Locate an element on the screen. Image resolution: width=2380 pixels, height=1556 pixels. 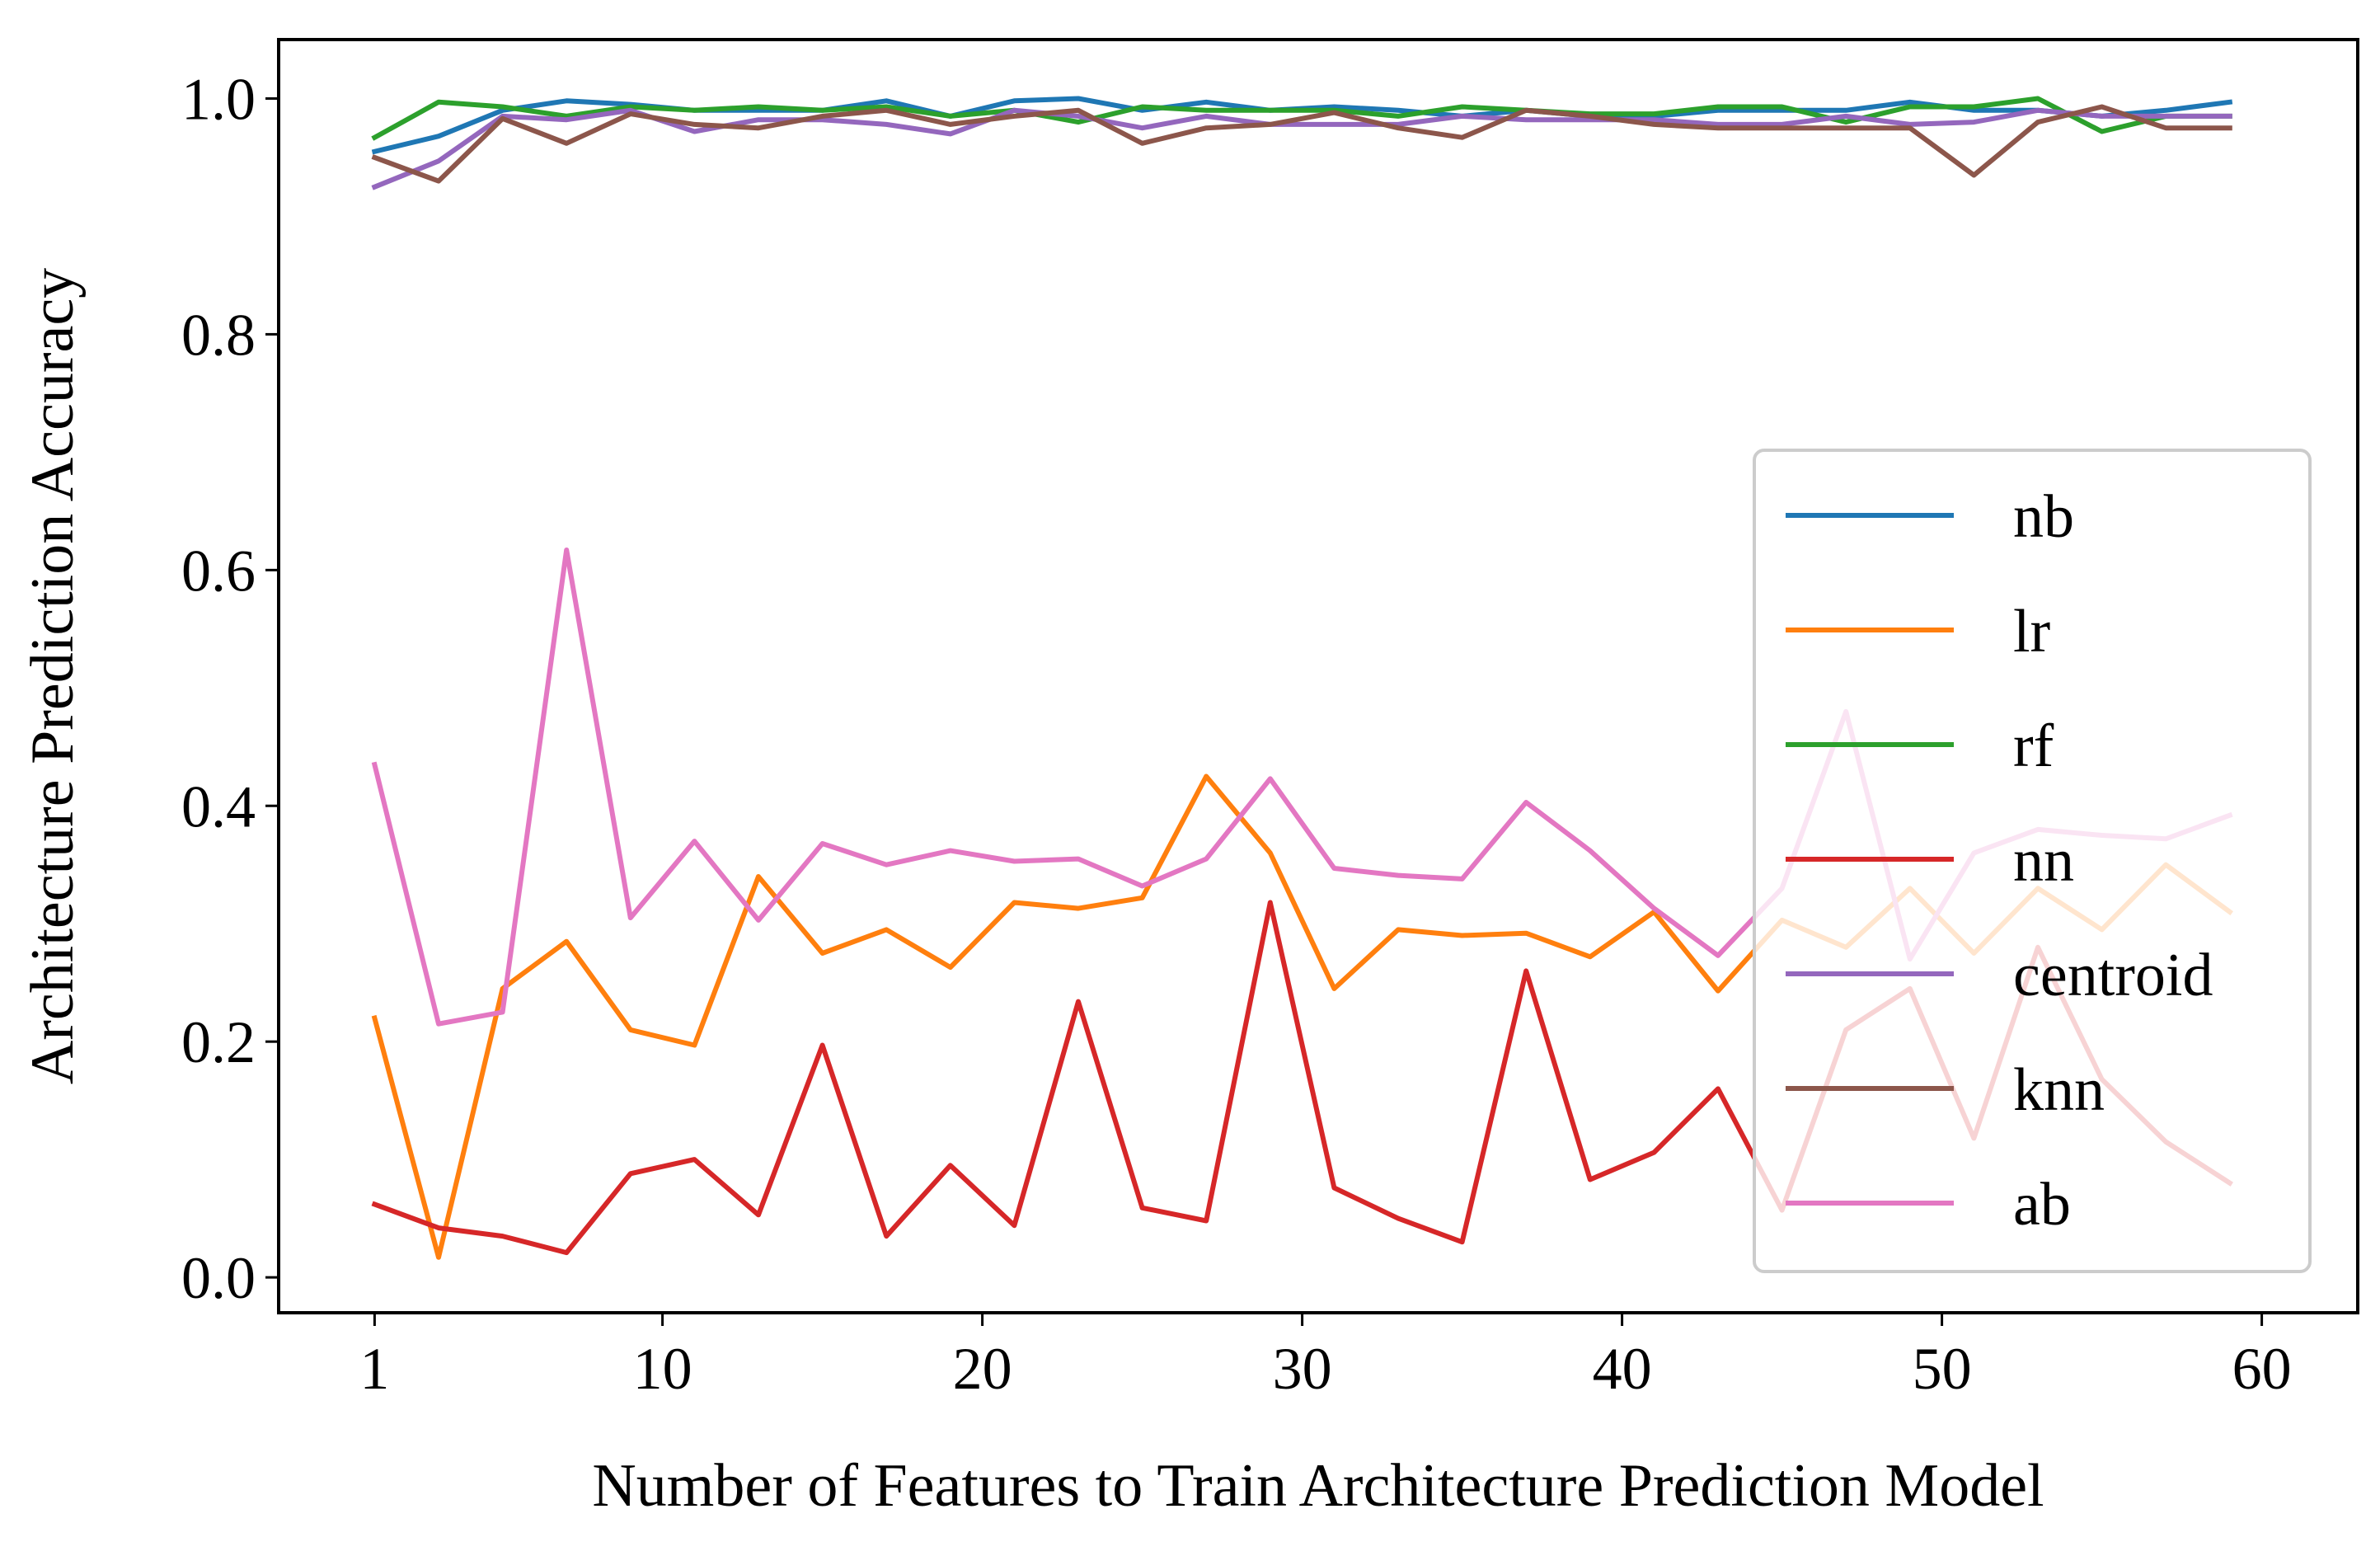
x-tick-label: 40 is located at coordinates (1622, 1369).